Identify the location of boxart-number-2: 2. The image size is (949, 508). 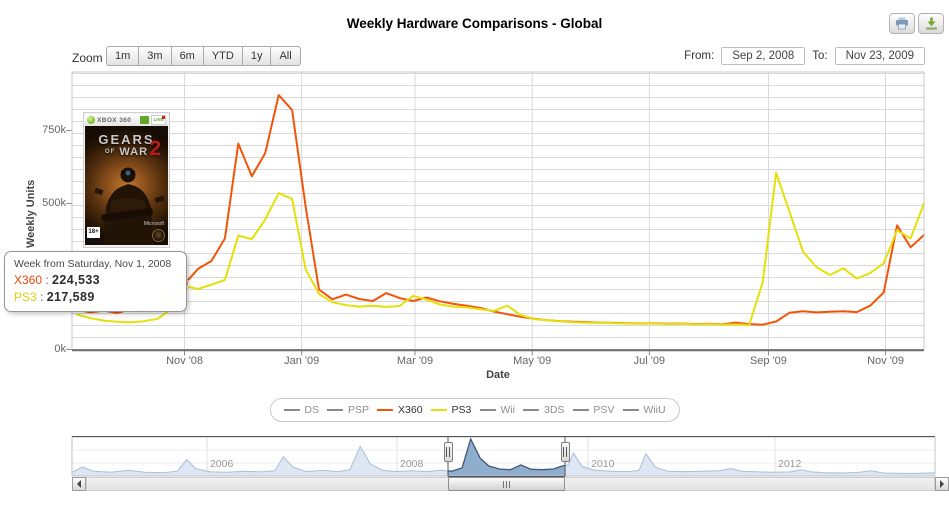
(155, 148).